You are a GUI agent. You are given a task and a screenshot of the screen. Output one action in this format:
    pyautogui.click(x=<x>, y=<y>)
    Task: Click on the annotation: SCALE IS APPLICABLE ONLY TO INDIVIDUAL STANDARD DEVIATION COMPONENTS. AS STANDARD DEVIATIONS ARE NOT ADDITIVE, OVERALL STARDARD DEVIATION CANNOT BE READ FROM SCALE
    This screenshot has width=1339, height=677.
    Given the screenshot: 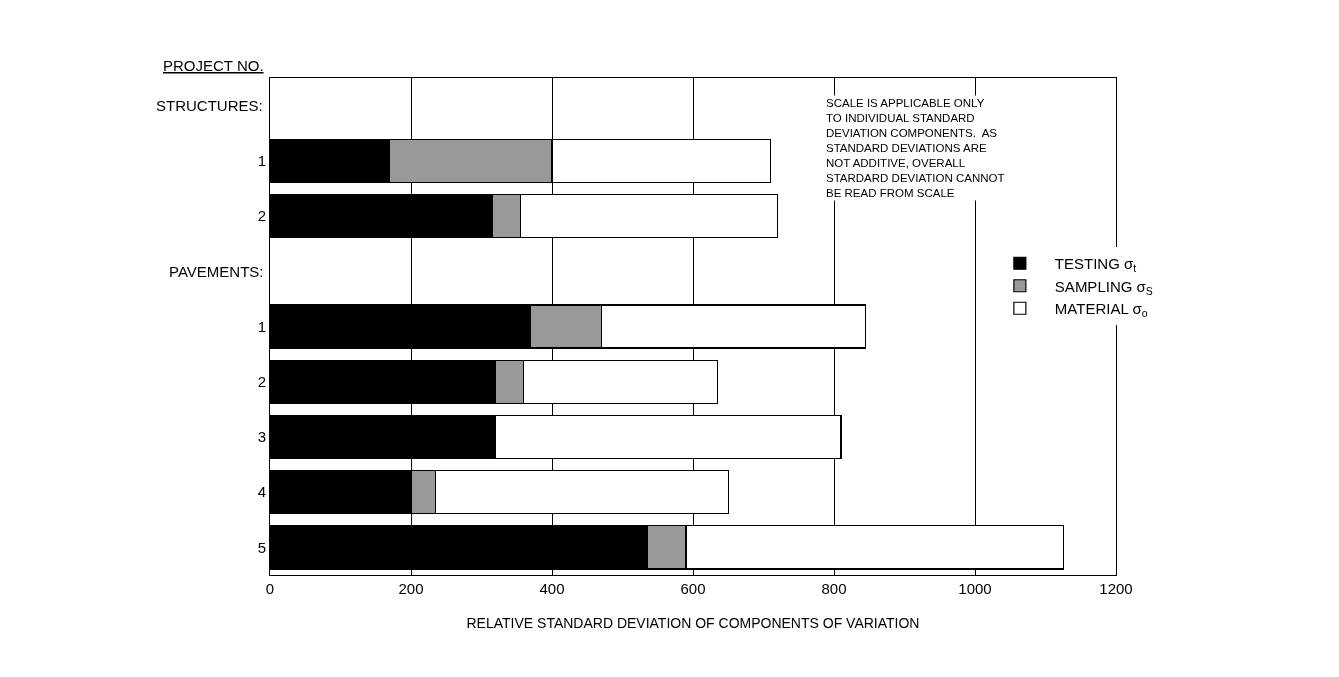 What is the action you would take?
    pyautogui.click(x=915, y=148)
    